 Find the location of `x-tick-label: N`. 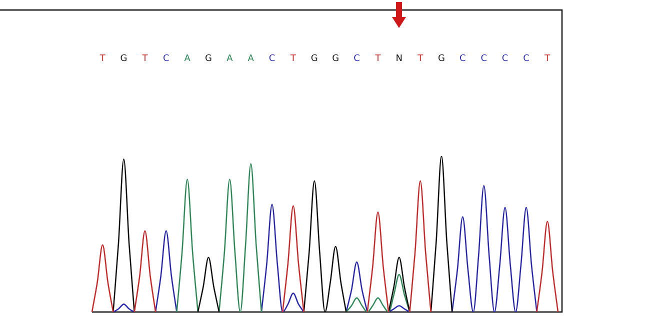

x-tick-label: N is located at coordinates (399, 59).